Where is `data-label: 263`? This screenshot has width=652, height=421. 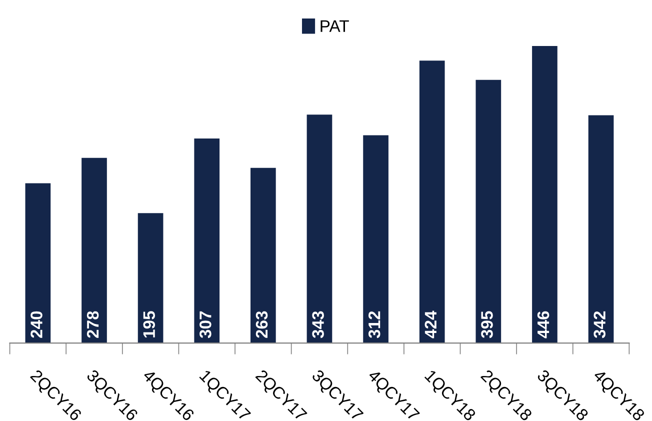 data-label: 263 is located at coordinates (262, 324).